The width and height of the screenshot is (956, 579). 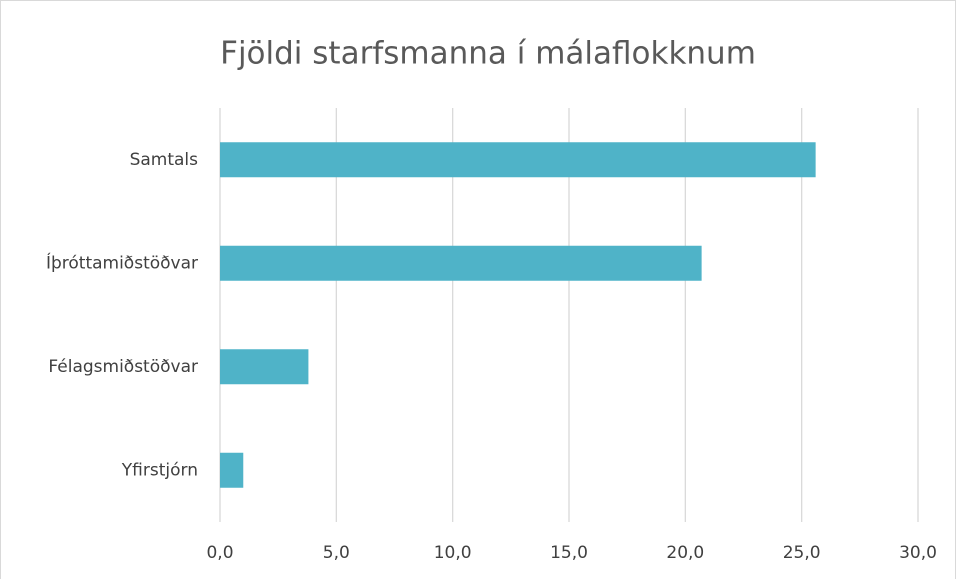 What do you see at coordinates (802, 553) in the screenshot?
I see `x-tick-label: 25,0` at bounding box center [802, 553].